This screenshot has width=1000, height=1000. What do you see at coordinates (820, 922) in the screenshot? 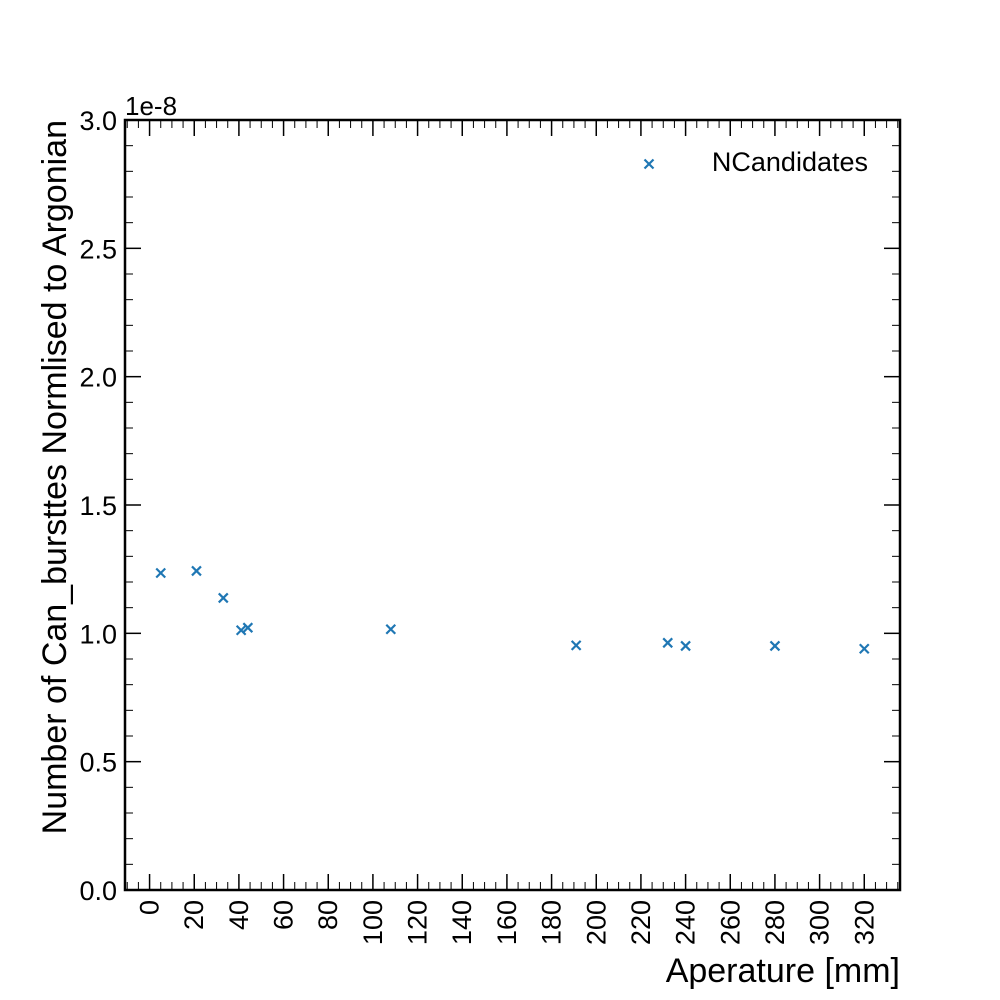
I see `x-tick-label: 300` at bounding box center [820, 922].